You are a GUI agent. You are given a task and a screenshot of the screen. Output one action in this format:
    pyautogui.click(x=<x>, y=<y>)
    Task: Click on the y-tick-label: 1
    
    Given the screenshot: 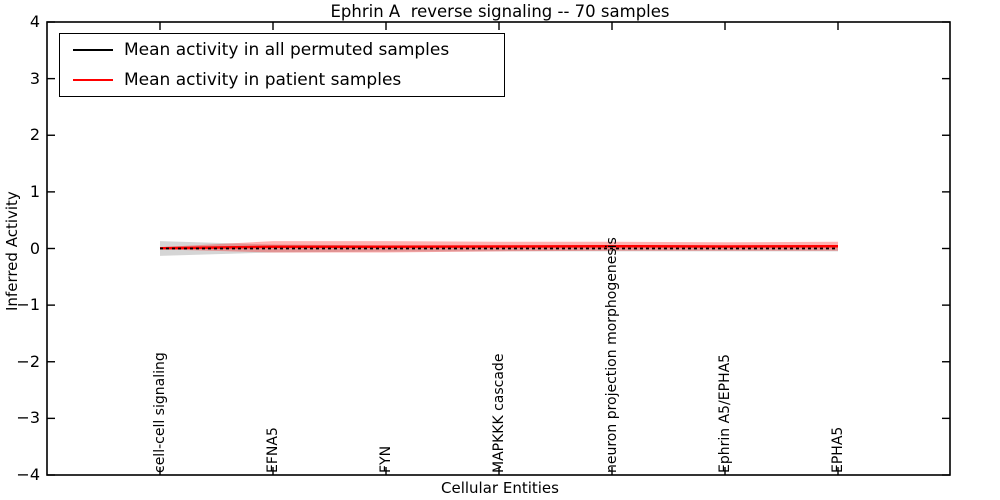 What is the action you would take?
    pyautogui.click(x=34, y=191)
    